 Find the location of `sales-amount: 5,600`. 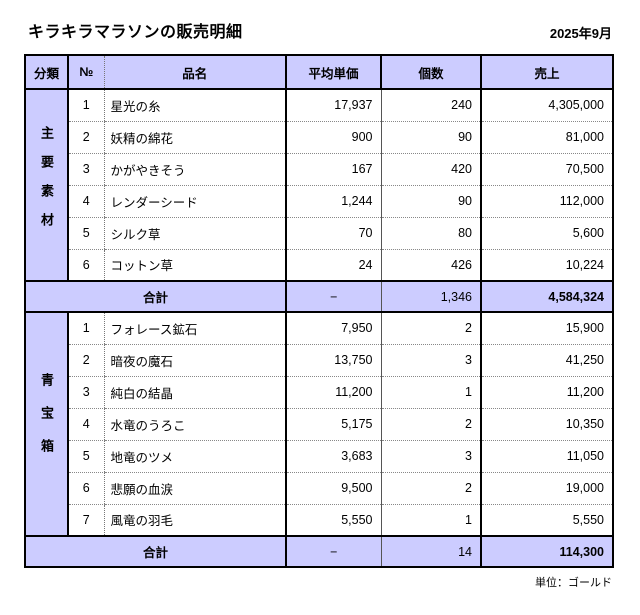

sales-amount: 5,600 is located at coordinates (546, 233).